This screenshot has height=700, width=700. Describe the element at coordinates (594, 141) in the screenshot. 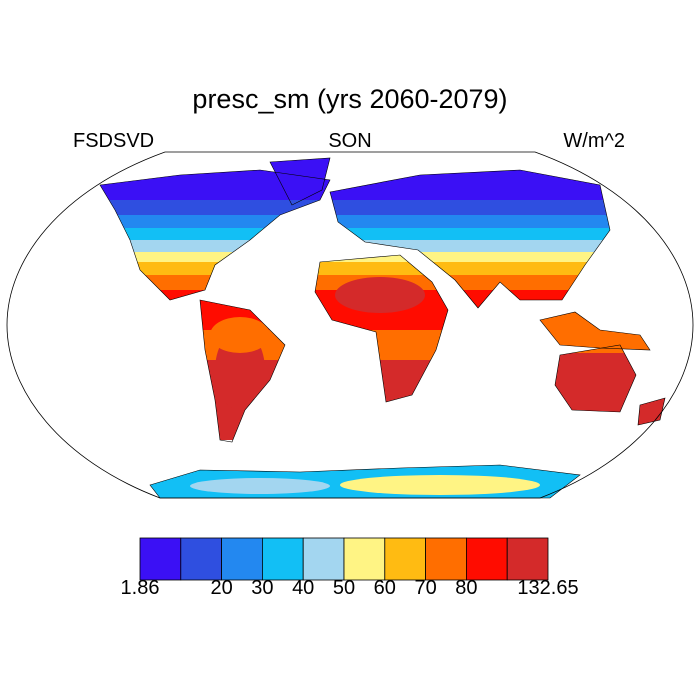

I see `right-string: W/m^2` at that location.